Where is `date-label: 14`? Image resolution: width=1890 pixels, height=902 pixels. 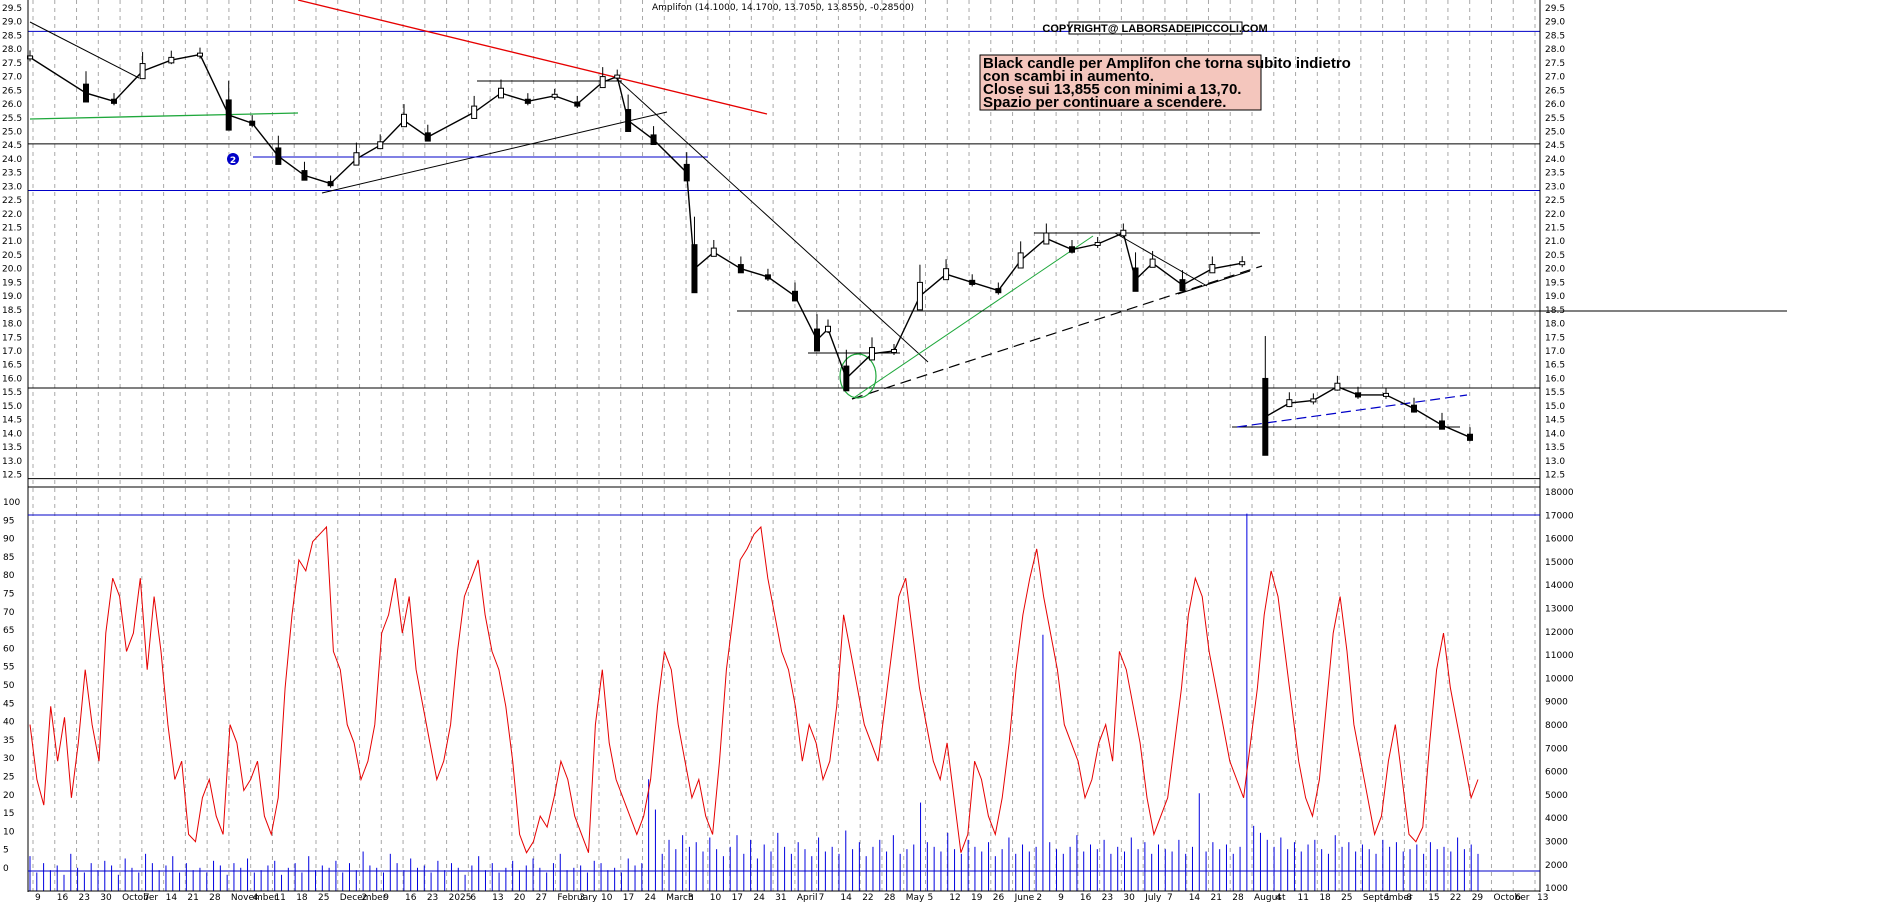 date-label: 14 is located at coordinates (846, 897).